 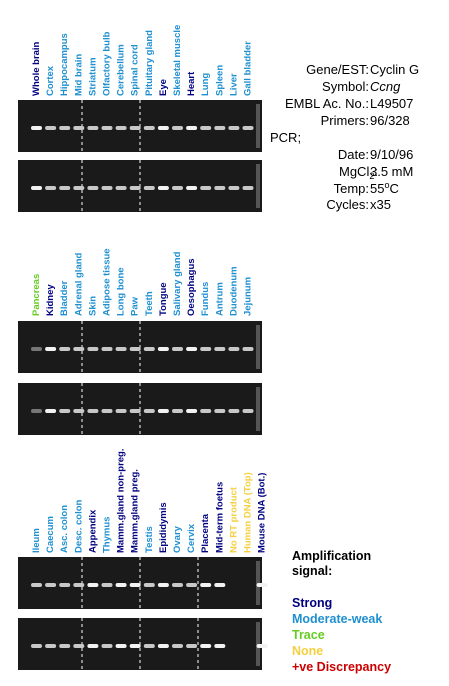 What do you see at coordinates (391, 154) in the screenshot?
I see `info-value: 9/10/96` at bounding box center [391, 154].